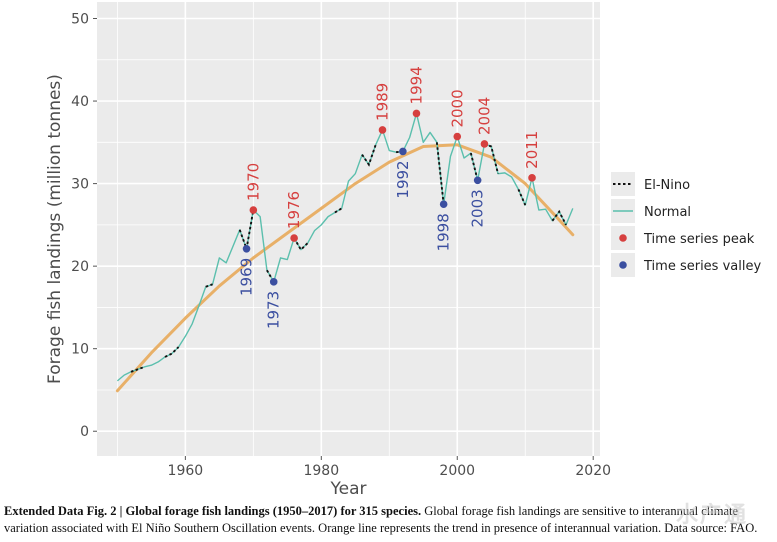 The width and height of the screenshot is (777, 542). What do you see at coordinates (80, 185) in the screenshot?
I see `y-tick-label: 30` at bounding box center [80, 185].